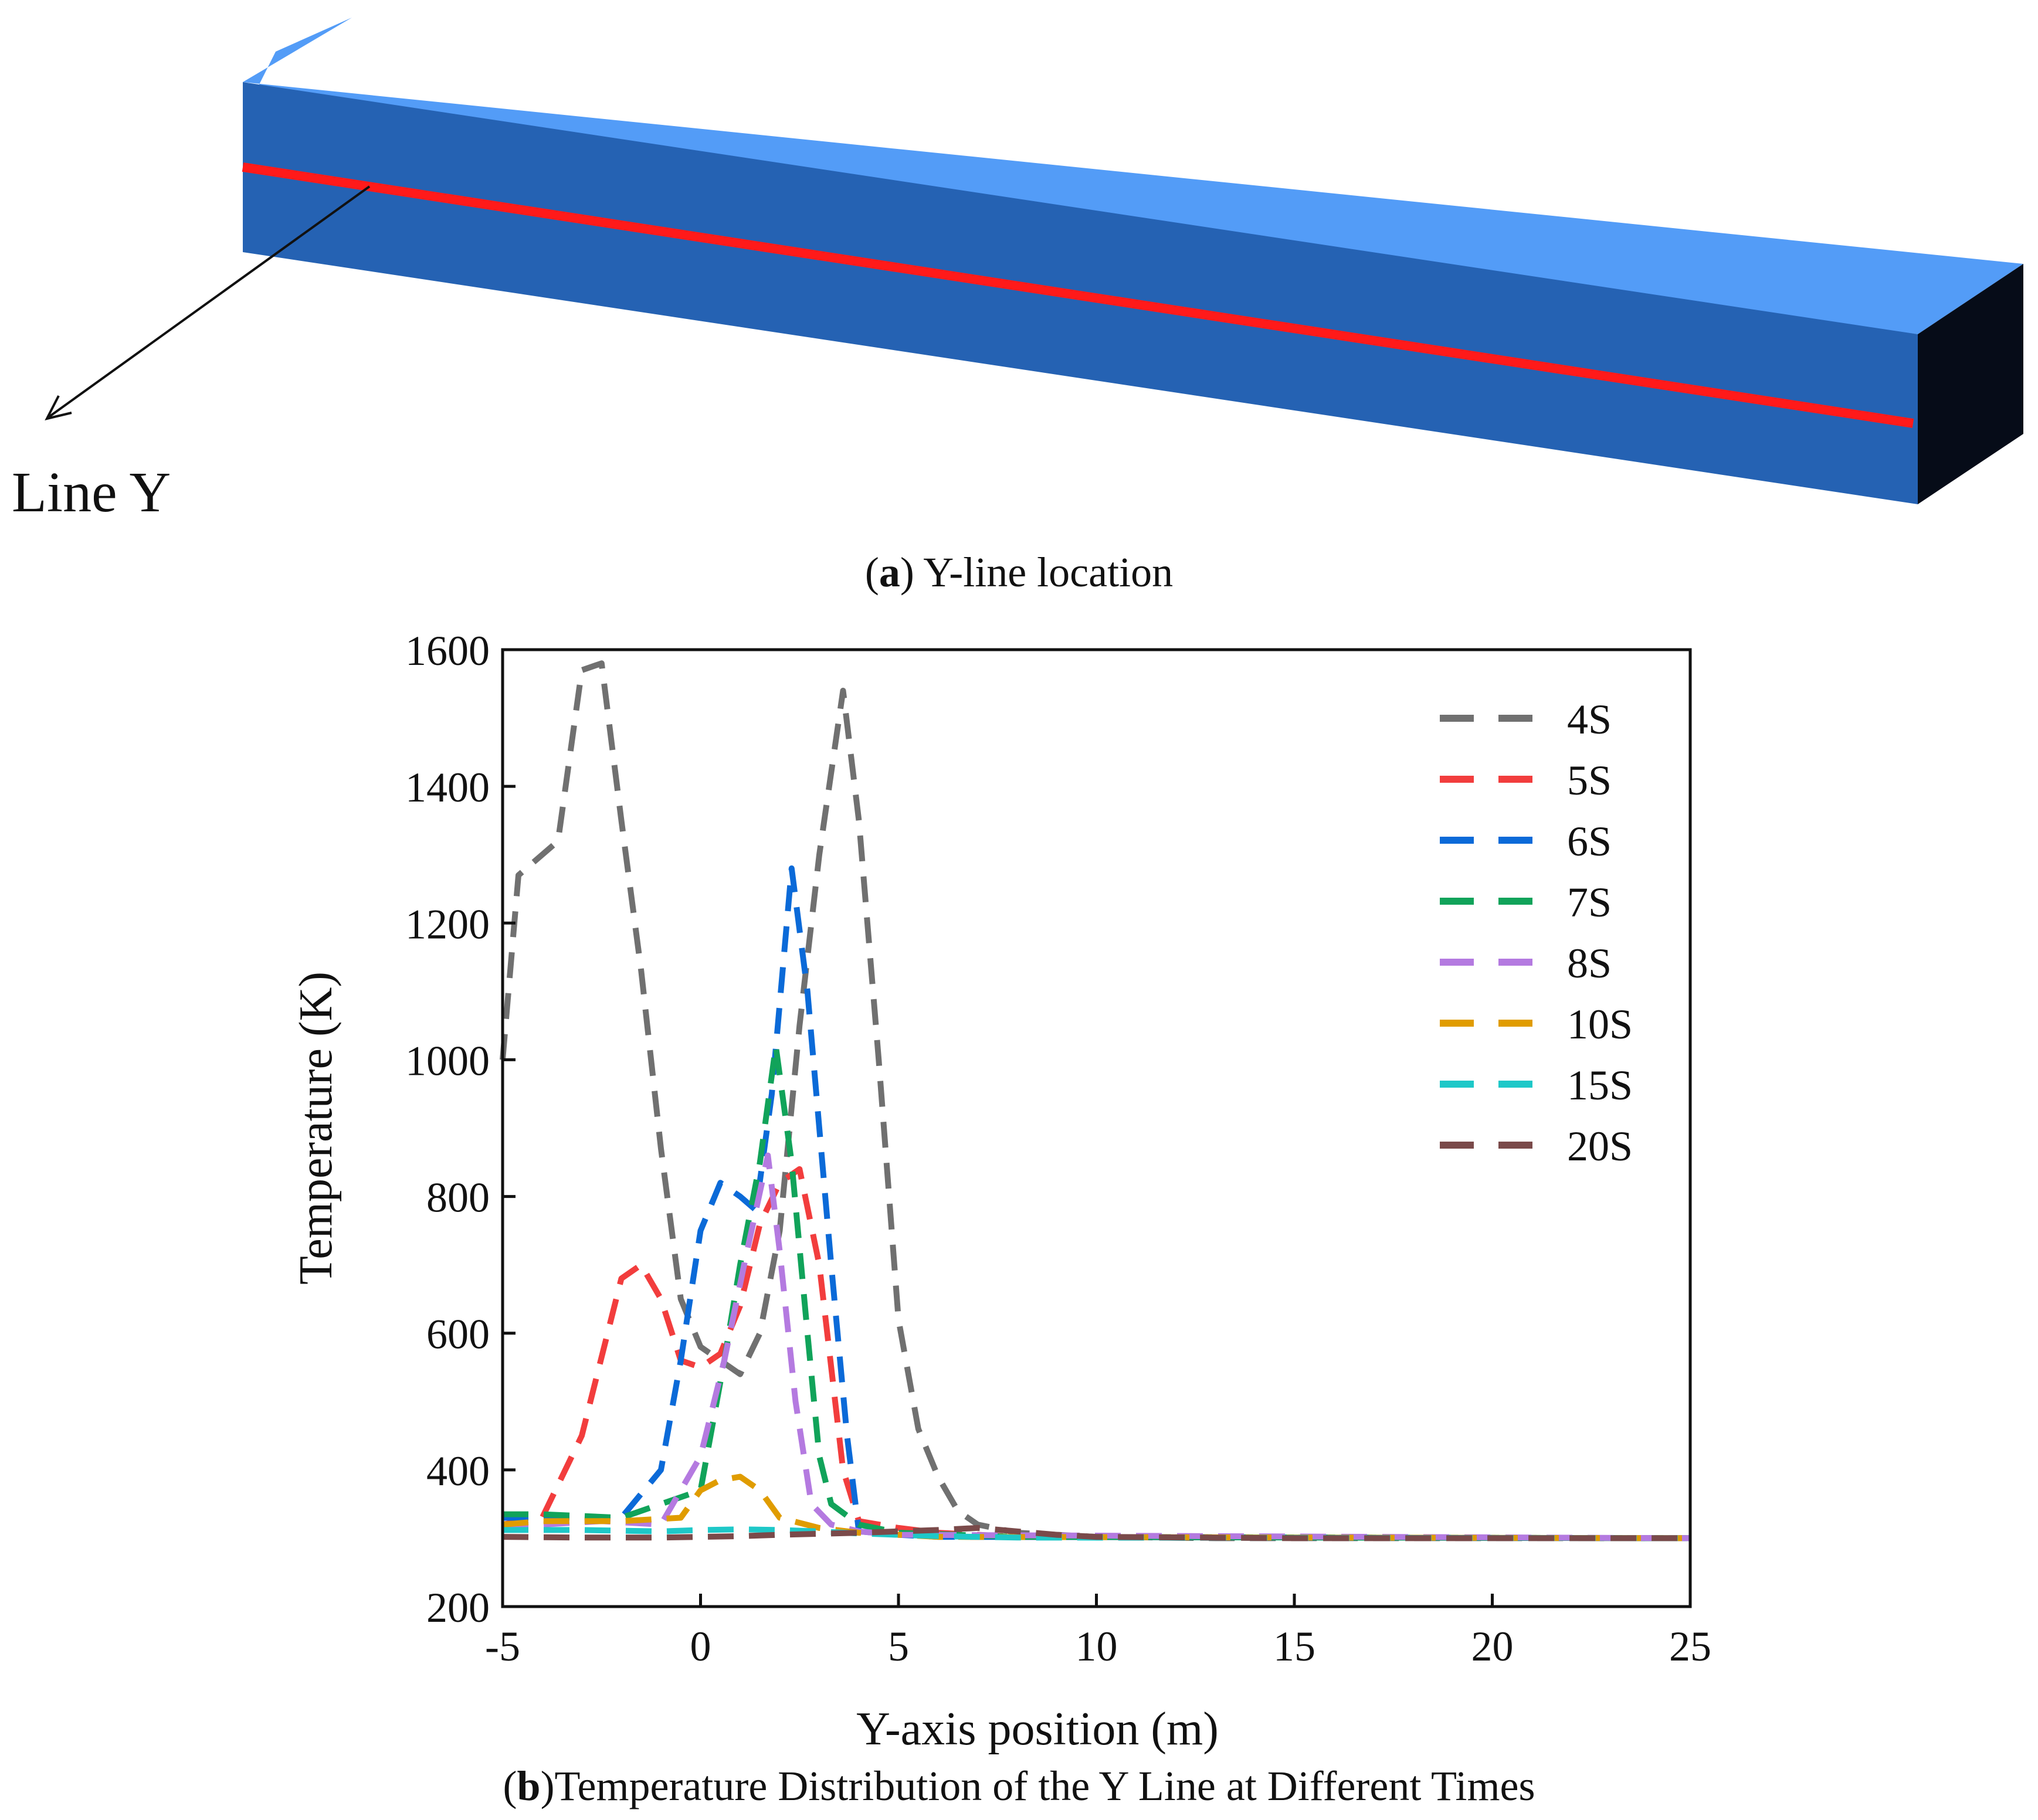 The height and width of the screenshot is (1820, 2038). I want to click on y-tick-label: 200, so click(458, 1607).